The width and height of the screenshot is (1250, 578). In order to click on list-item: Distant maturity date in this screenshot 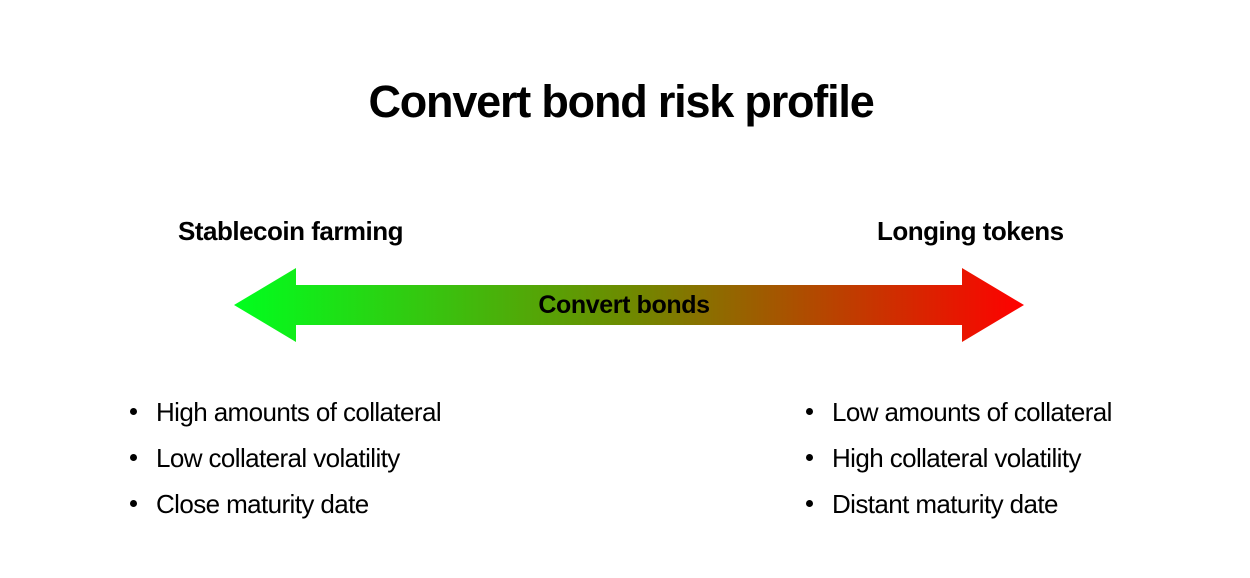, I will do `click(958, 504)`.